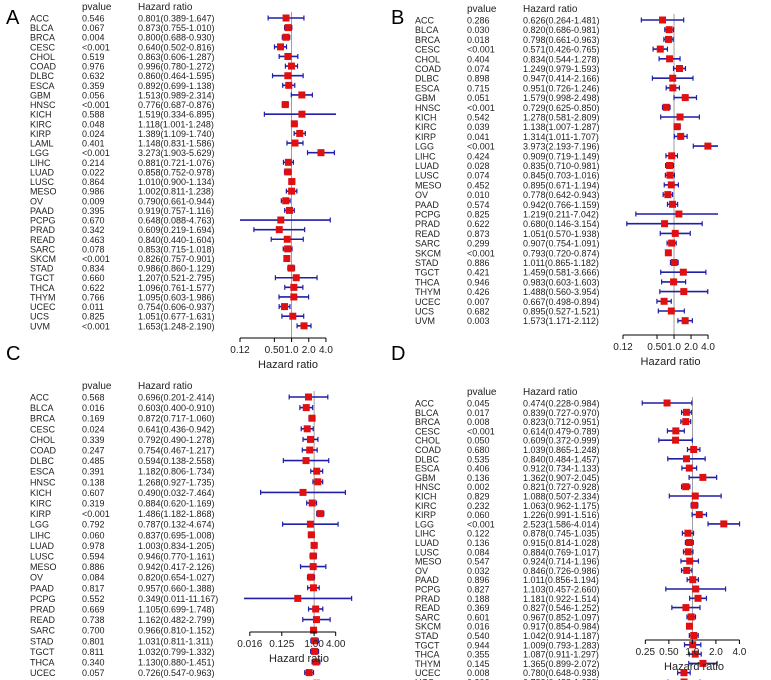  What do you see at coordinates (176, 28) in the screenshot?
I see `row-hazard-ratio: 0.873(0.755-1.010)` at bounding box center [176, 28].